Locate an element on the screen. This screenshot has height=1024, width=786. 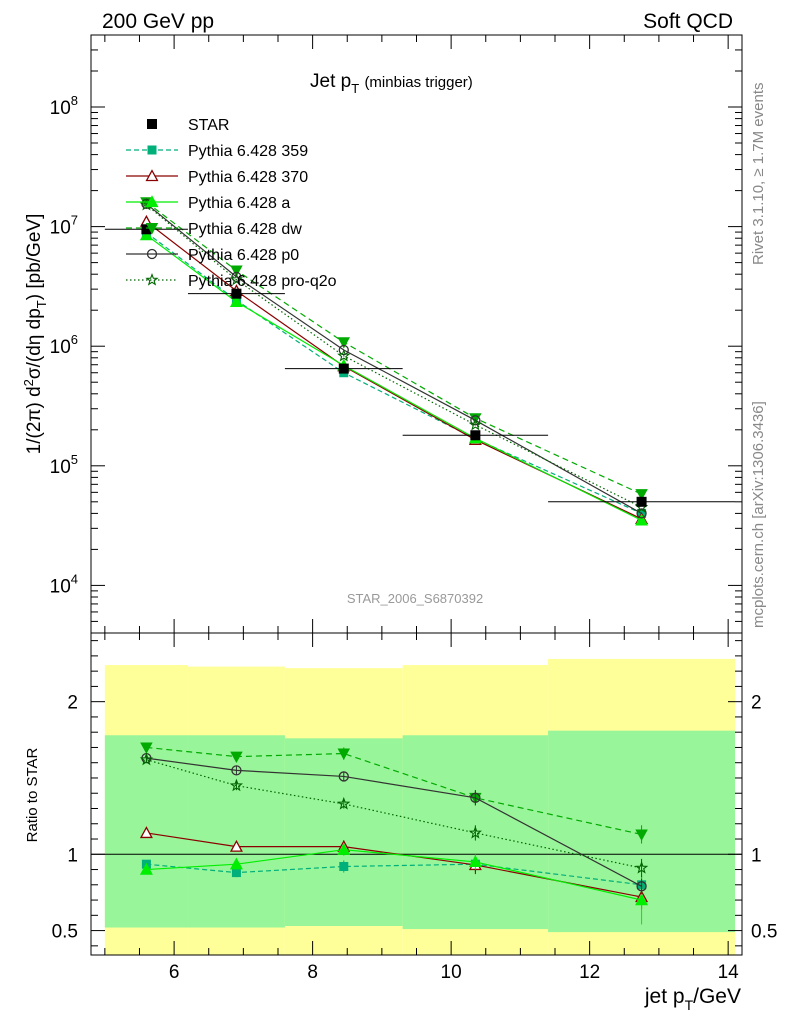
legend-label: STAR is located at coordinates (208, 125).